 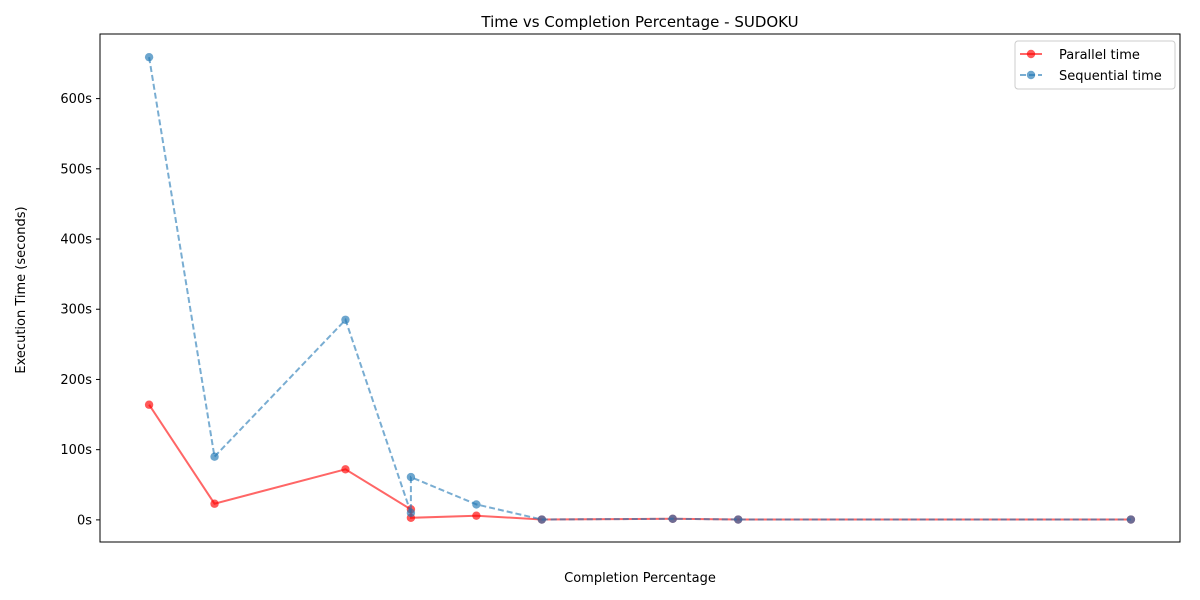 I want to click on legend-marker-sequential, so click(x=1031, y=75).